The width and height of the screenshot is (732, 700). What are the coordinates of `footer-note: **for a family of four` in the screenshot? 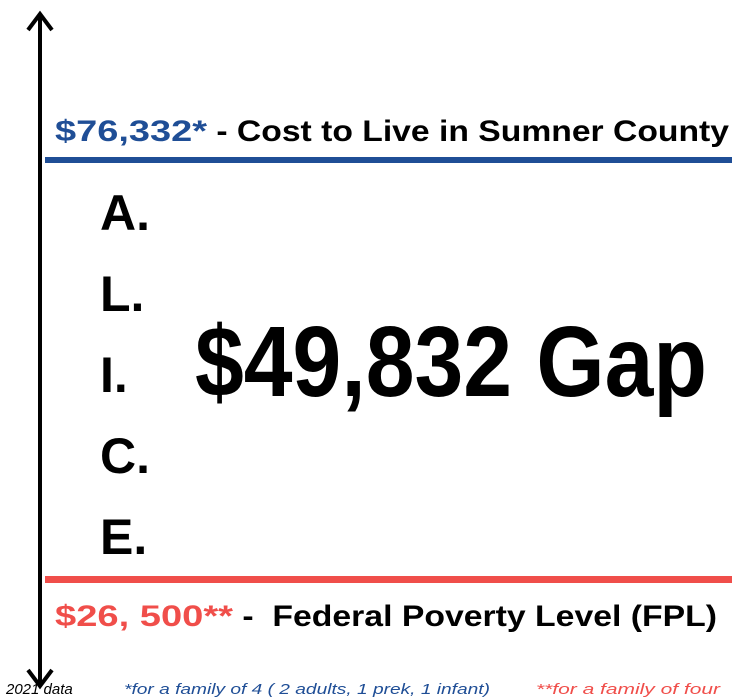 It's located at (628, 689).